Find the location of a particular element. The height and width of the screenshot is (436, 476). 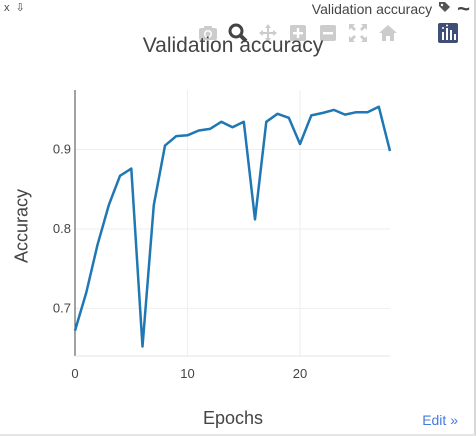

x-tick-label: 20 is located at coordinates (300, 373).